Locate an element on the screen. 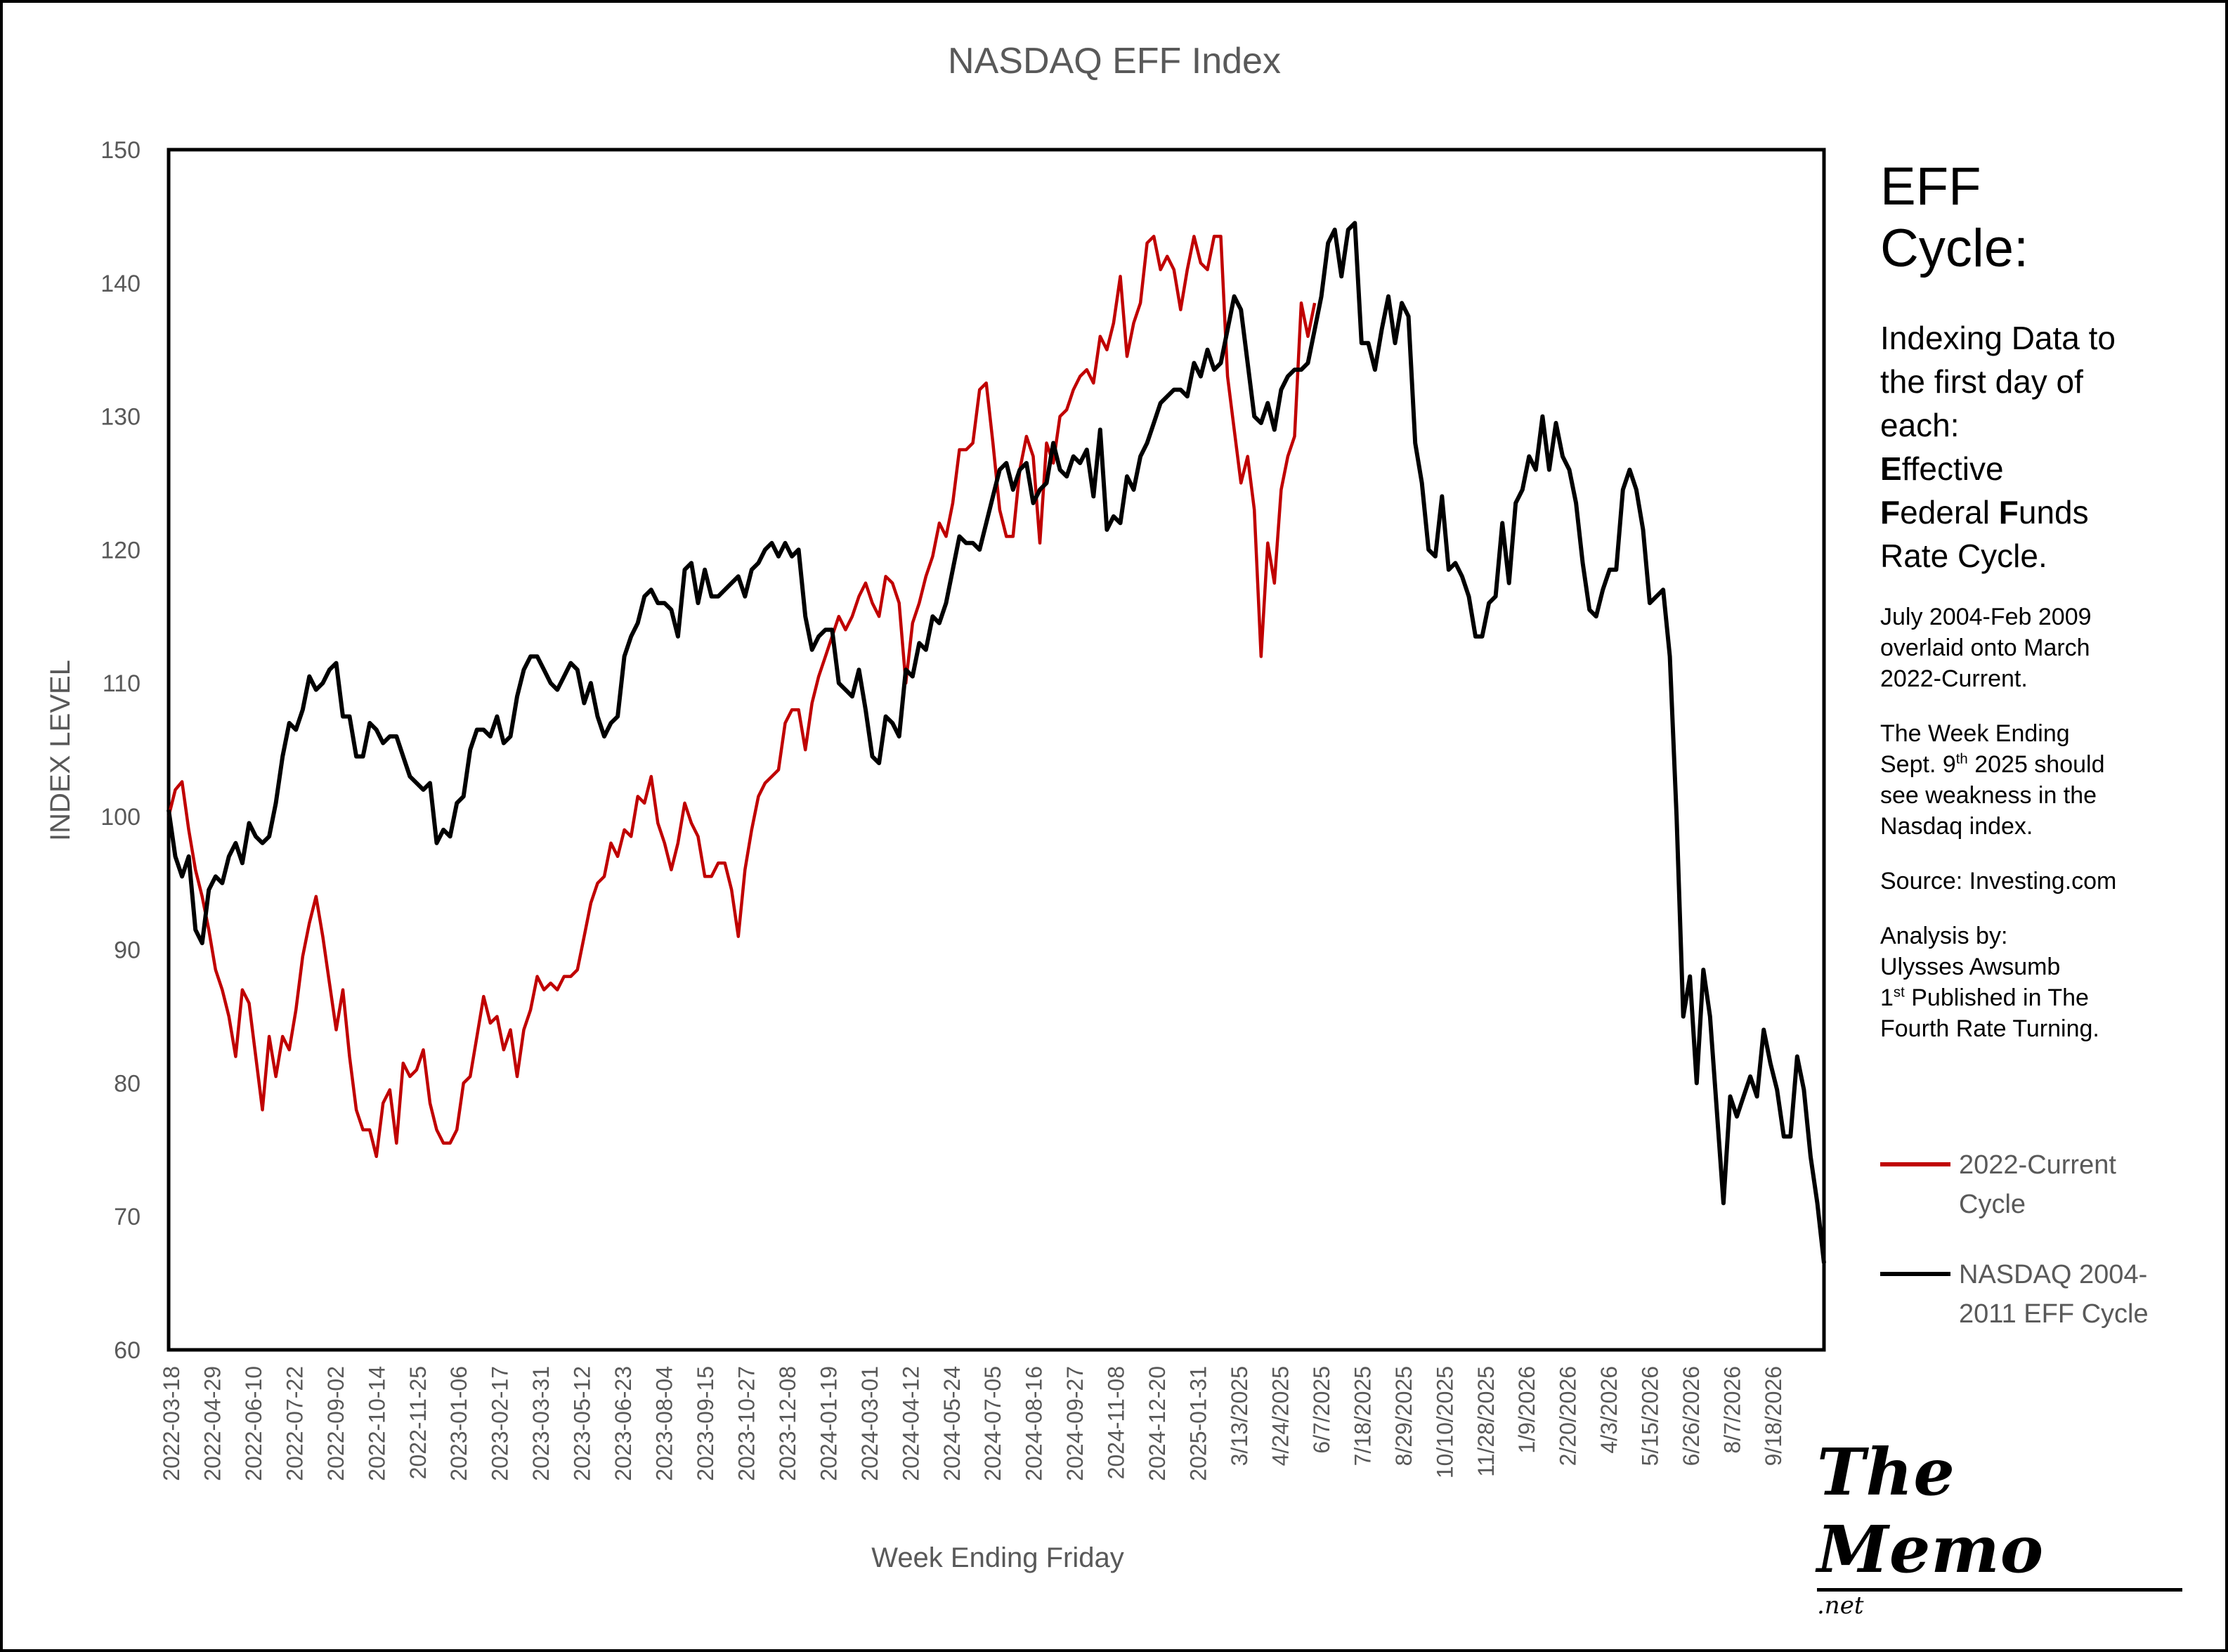 This screenshot has width=2228, height=1652. week-line-3: see weakness in the is located at coordinates (1989, 795).